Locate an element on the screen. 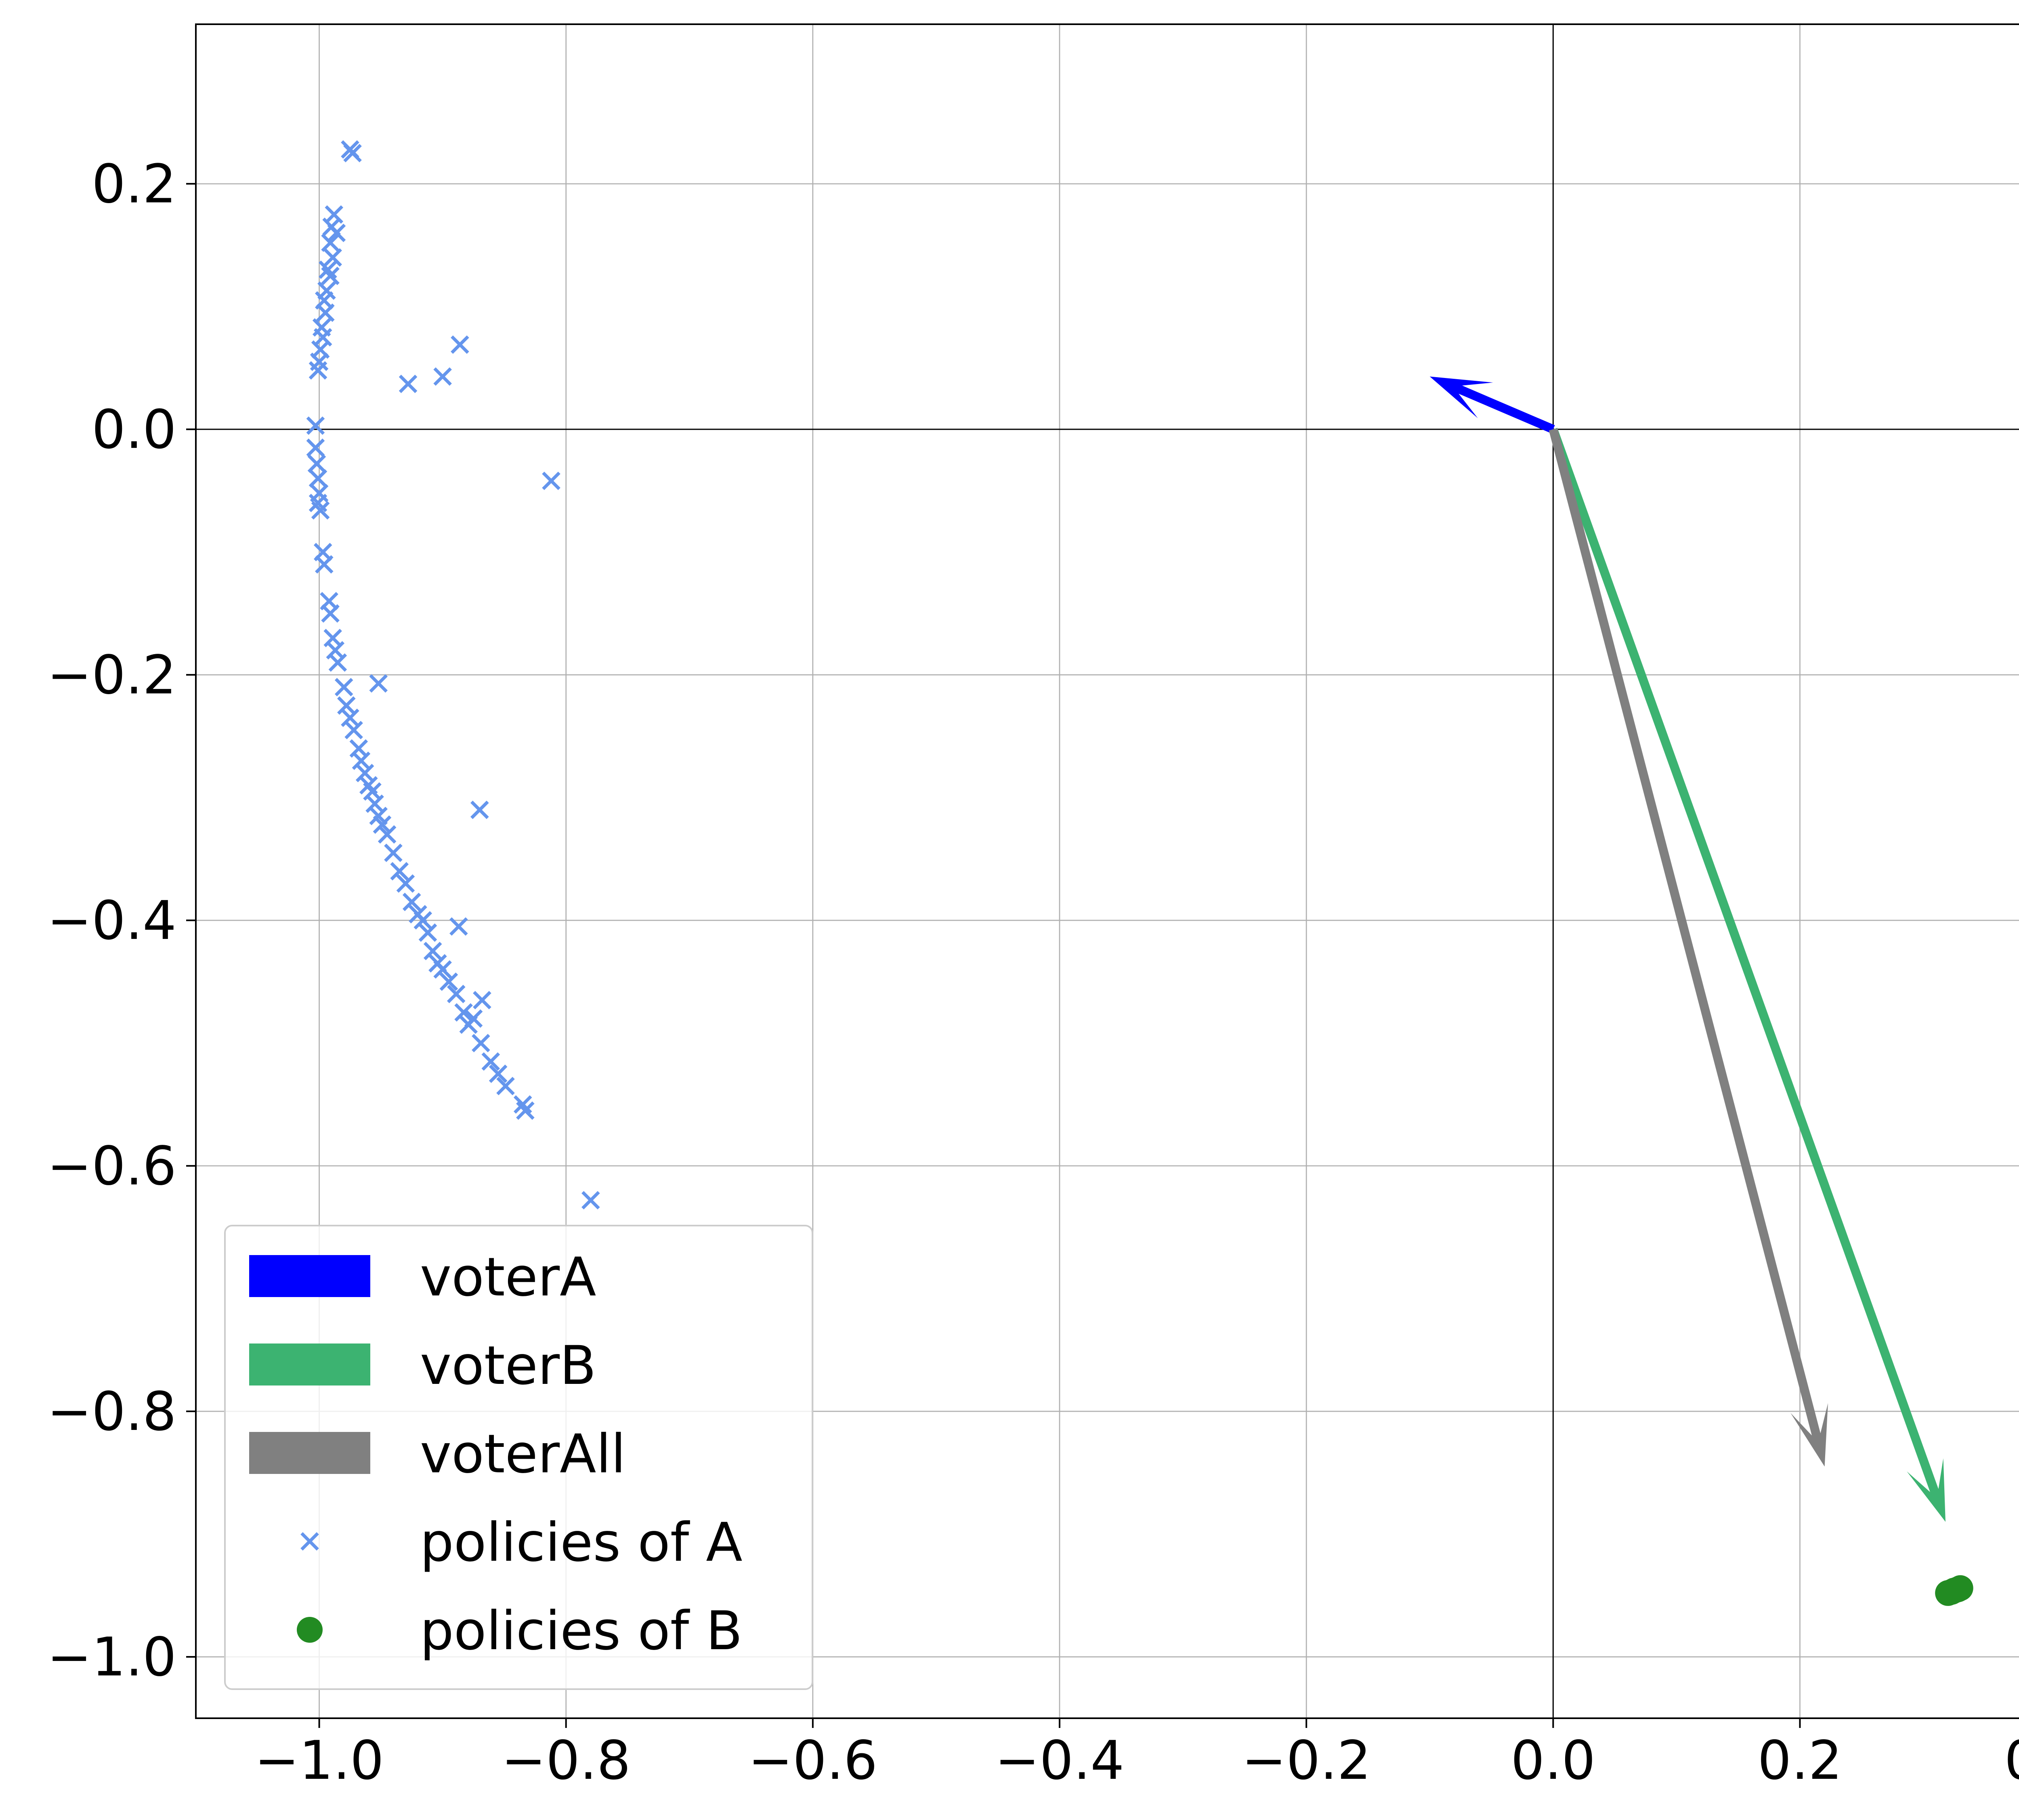  arrow-votera is located at coordinates (1492, 405).